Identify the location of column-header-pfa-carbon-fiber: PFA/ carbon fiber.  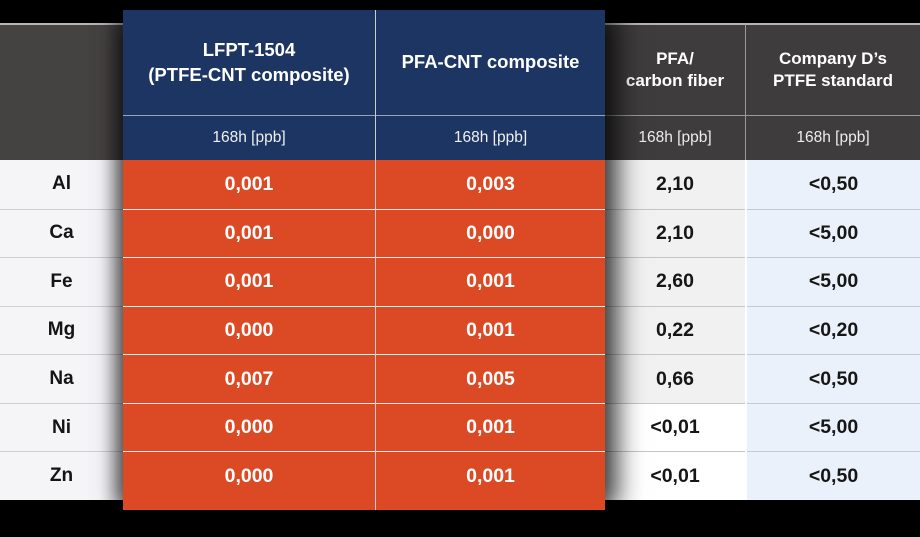
(675, 69).